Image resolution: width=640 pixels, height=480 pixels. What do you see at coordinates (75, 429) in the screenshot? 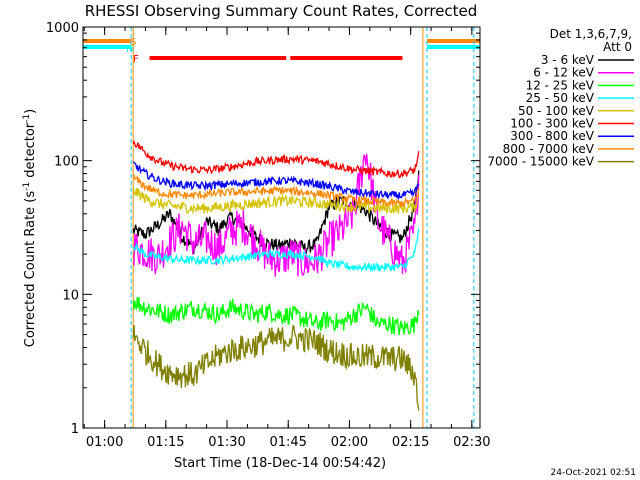
I see `y-tick-label: 1` at bounding box center [75, 429].